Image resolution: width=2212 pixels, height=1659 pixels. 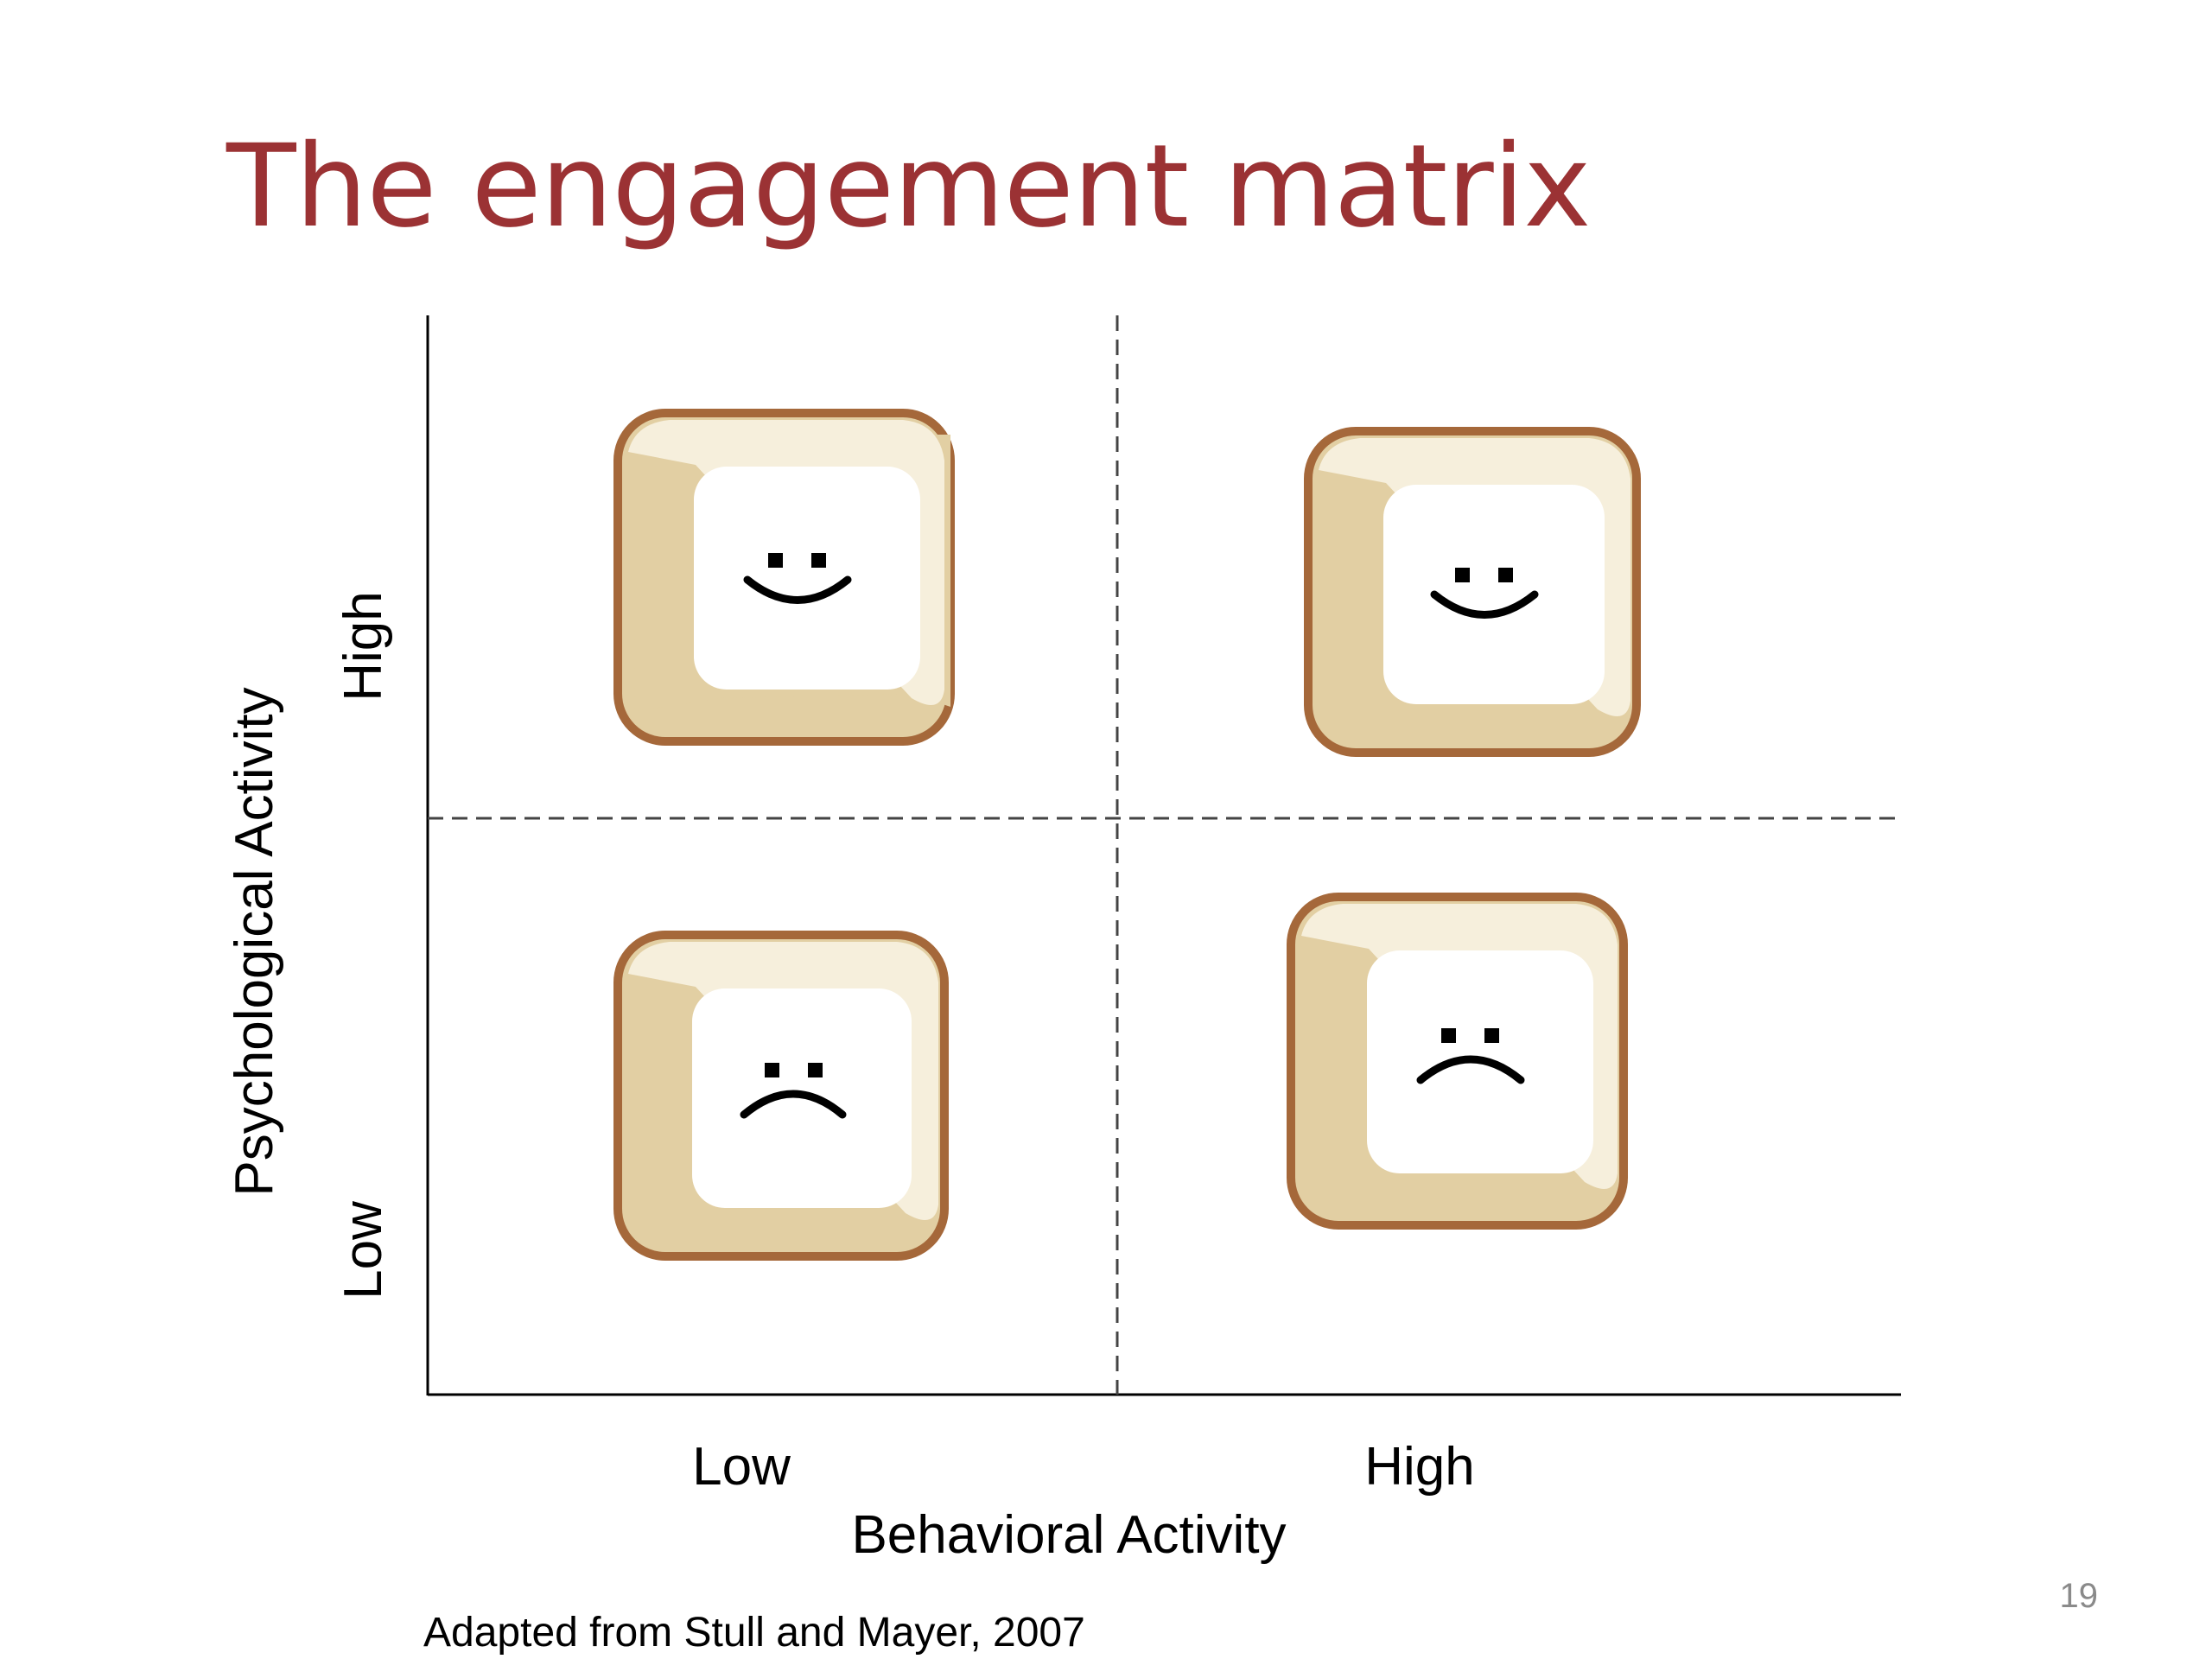 What do you see at coordinates (2079, 1596) in the screenshot?
I see `page-number: 19` at bounding box center [2079, 1596].